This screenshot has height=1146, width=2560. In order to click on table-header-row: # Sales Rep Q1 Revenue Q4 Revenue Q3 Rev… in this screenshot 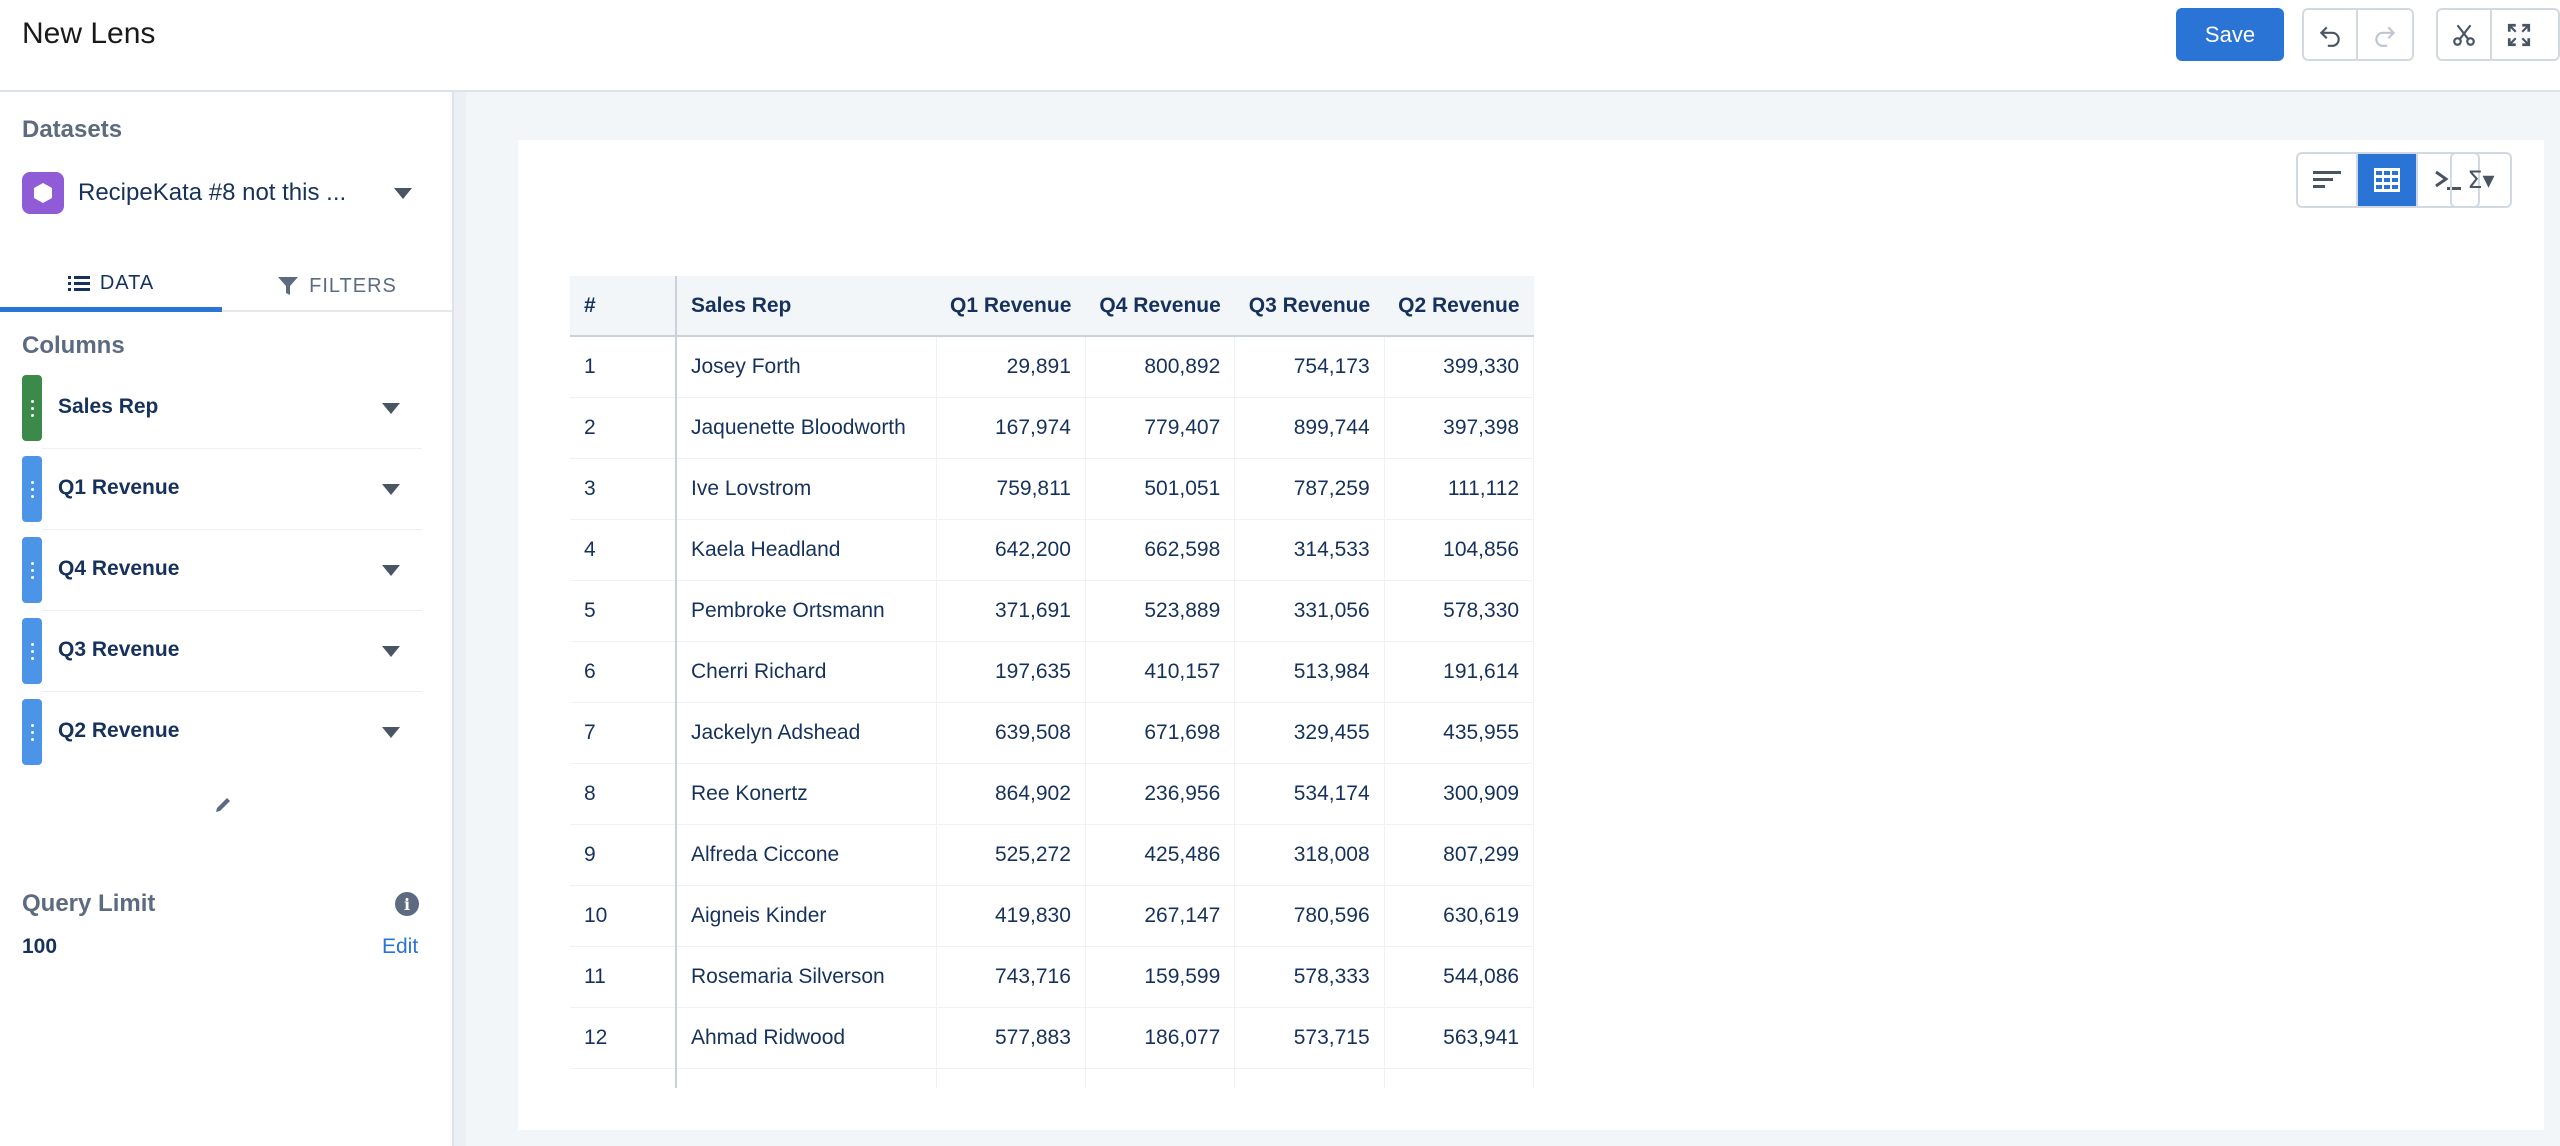, I will do `click(1052, 306)`.